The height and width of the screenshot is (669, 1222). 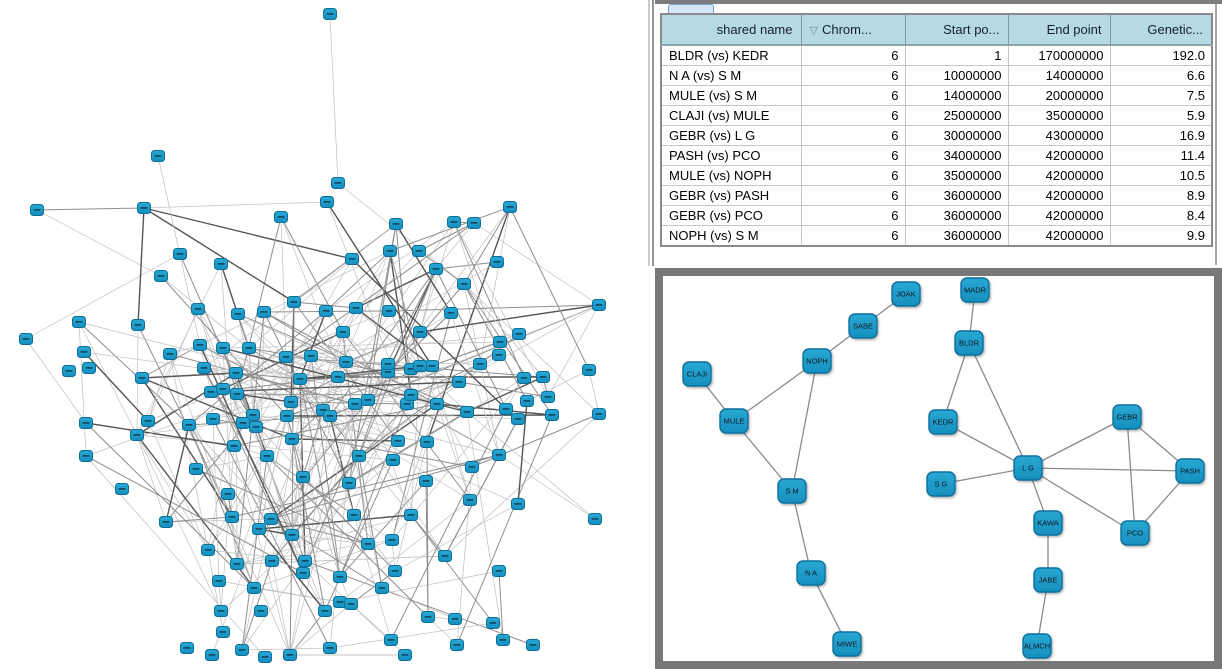 What do you see at coordinates (691, 8) in the screenshot?
I see `table-tab-fragment` at bounding box center [691, 8].